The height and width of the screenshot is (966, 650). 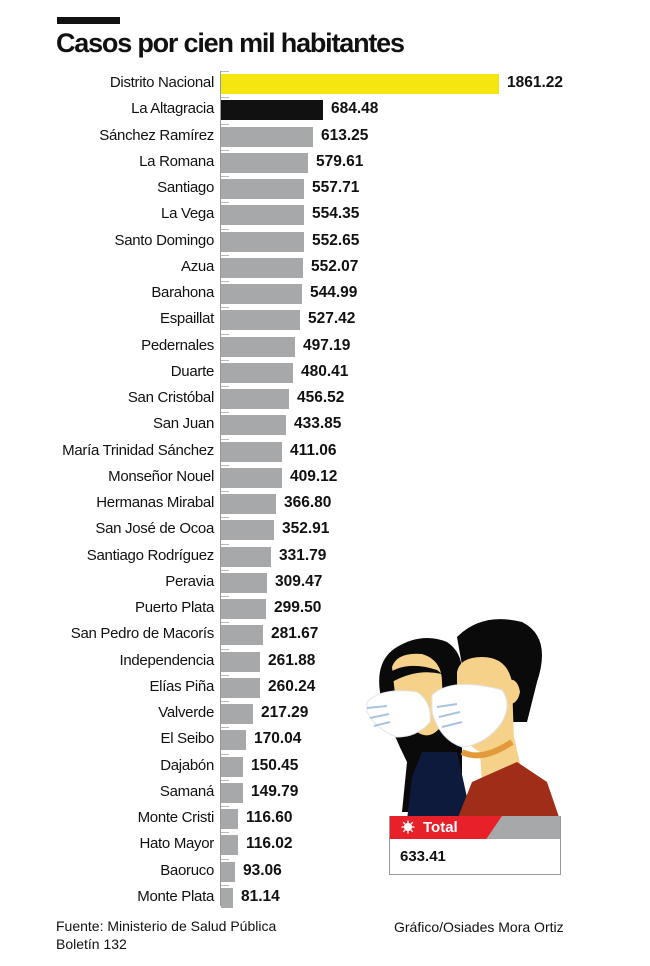 I want to click on value-label: 299.50, so click(x=298, y=607).